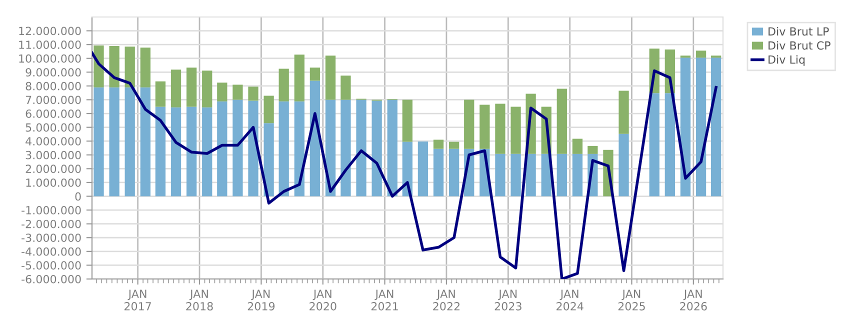 The image size is (851, 313). What do you see at coordinates (199, 300) in the screenshot?
I see `x-tick-label: JAN 2018` at bounding box center [199, 300].